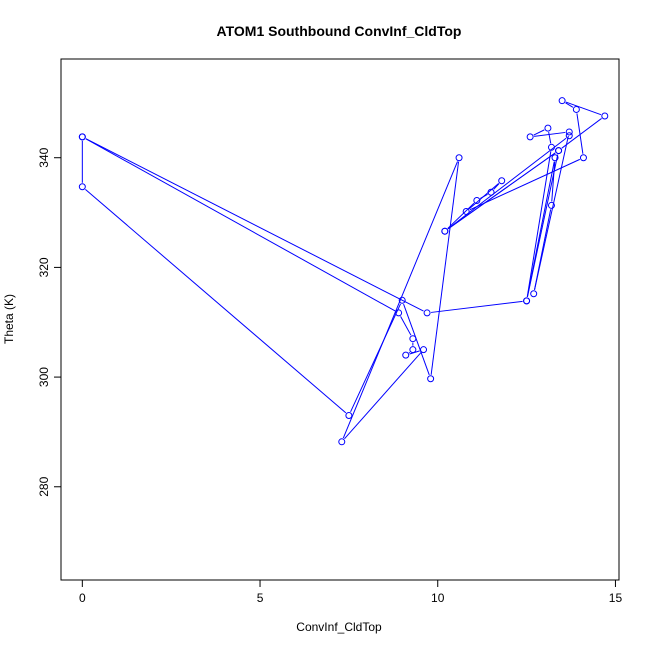 This screenshot has height=650, width=650. Describe the element at coordinates (82, 598) in the screenshot. I see `x-tick-label: 0` at that location.